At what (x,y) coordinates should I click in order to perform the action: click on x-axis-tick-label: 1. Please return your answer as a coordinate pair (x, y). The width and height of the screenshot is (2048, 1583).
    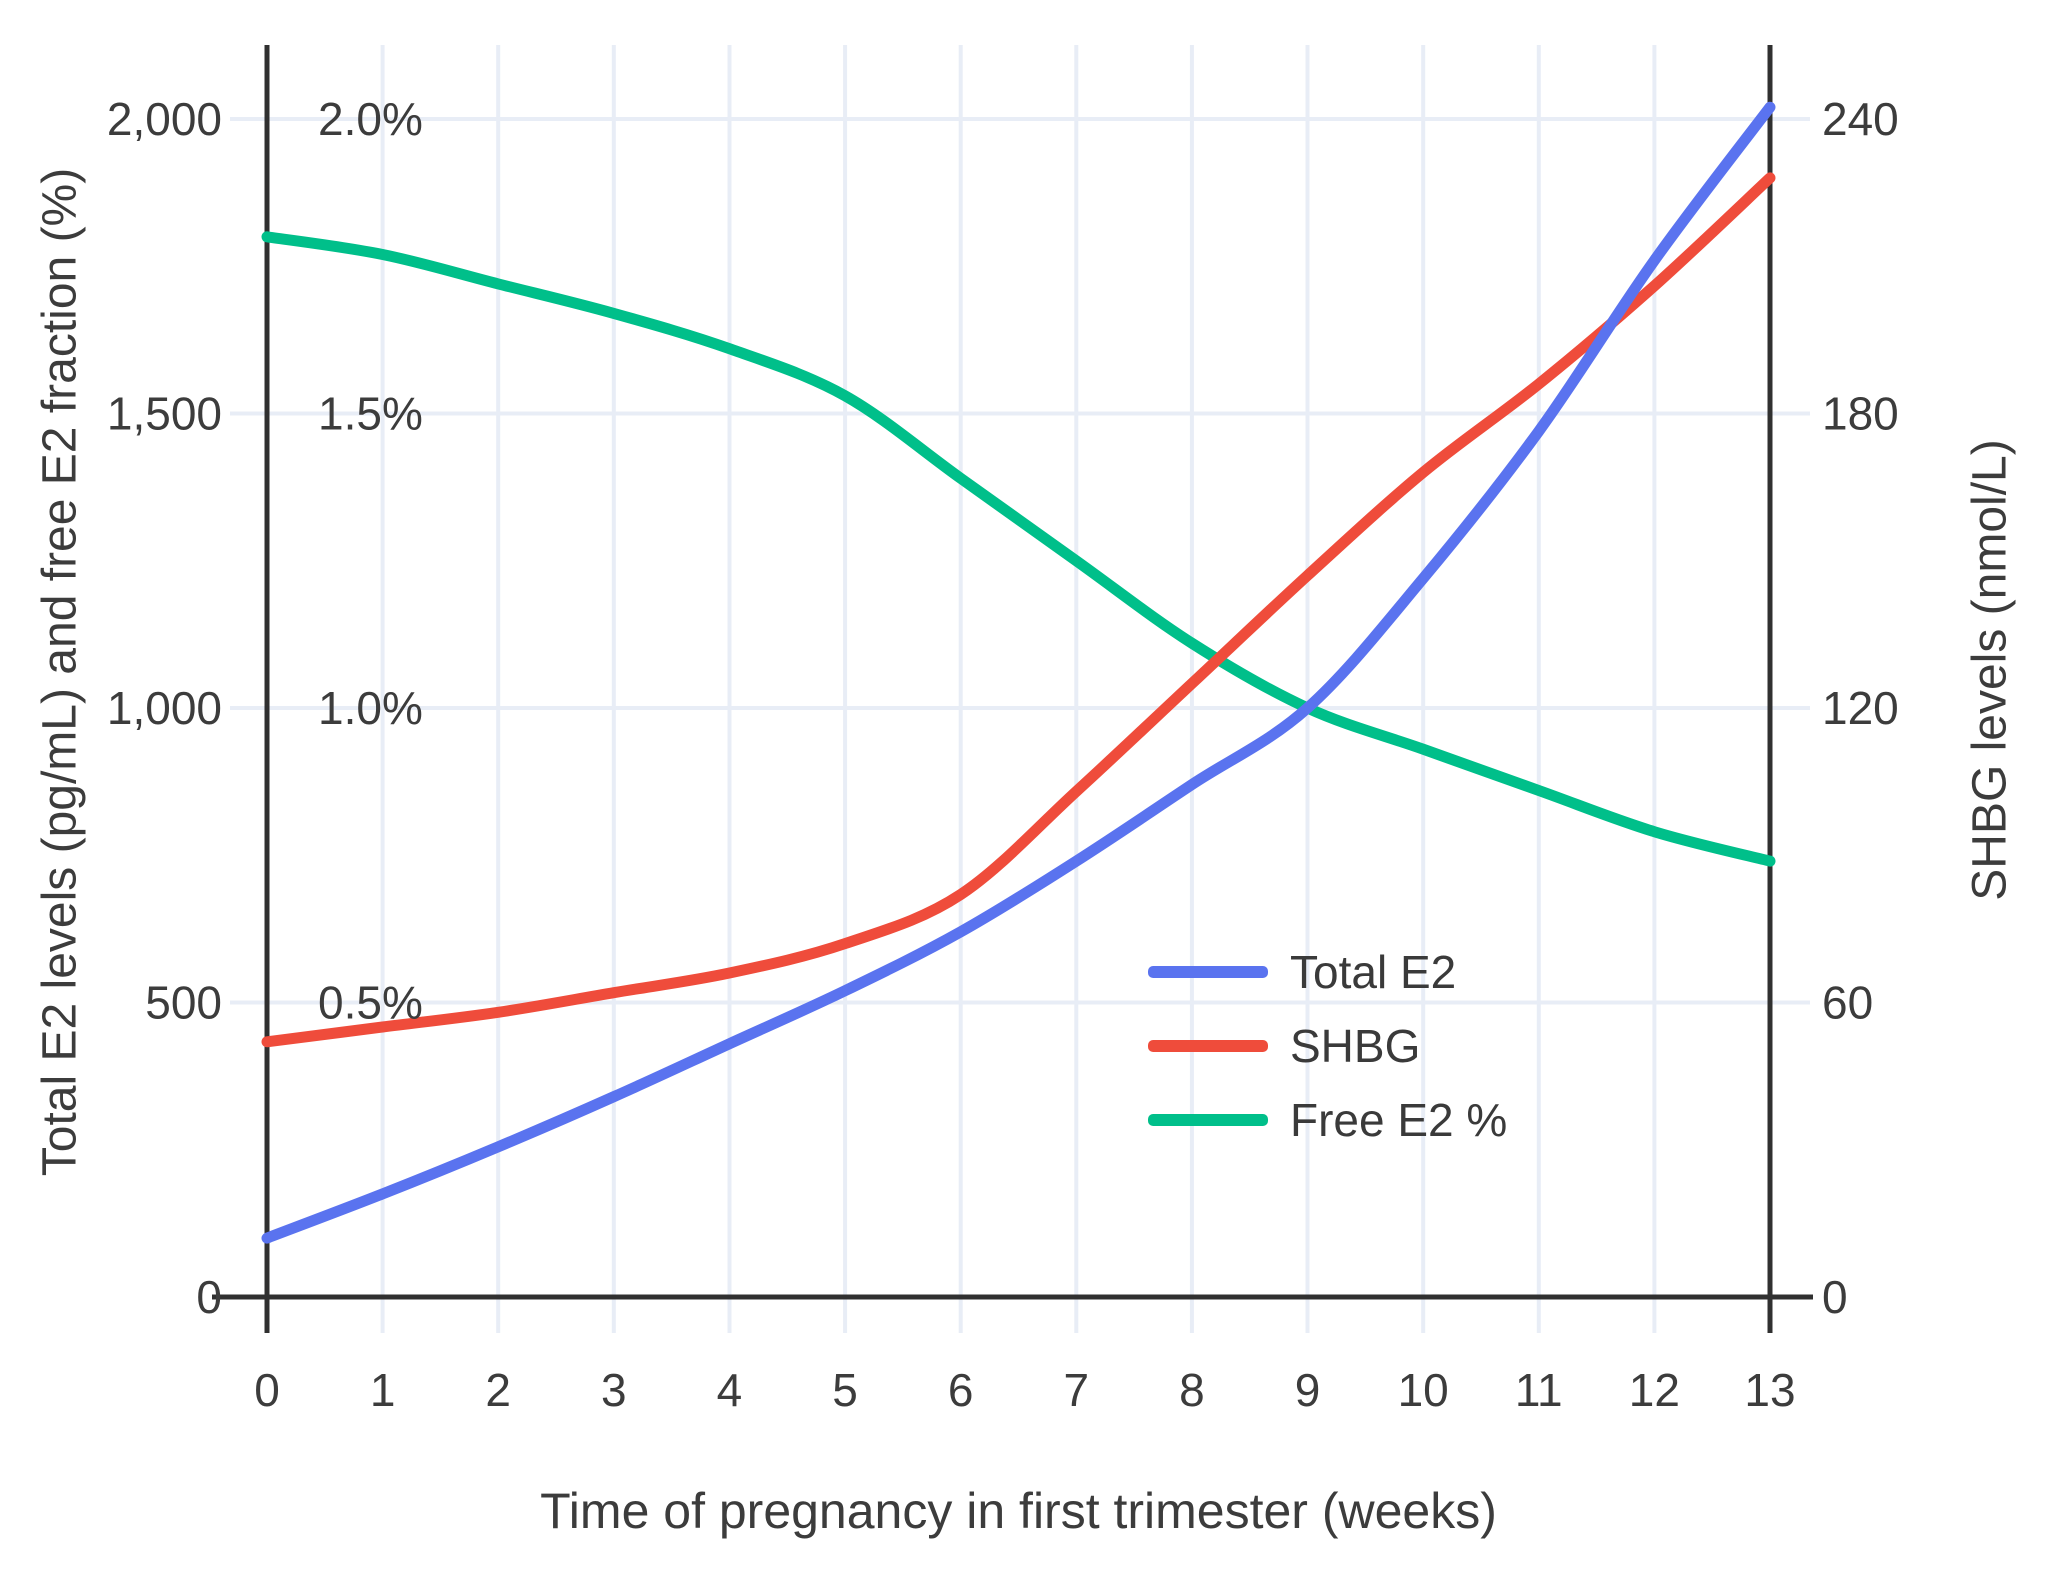
    Looking at the image, I should click on (383, 1390).